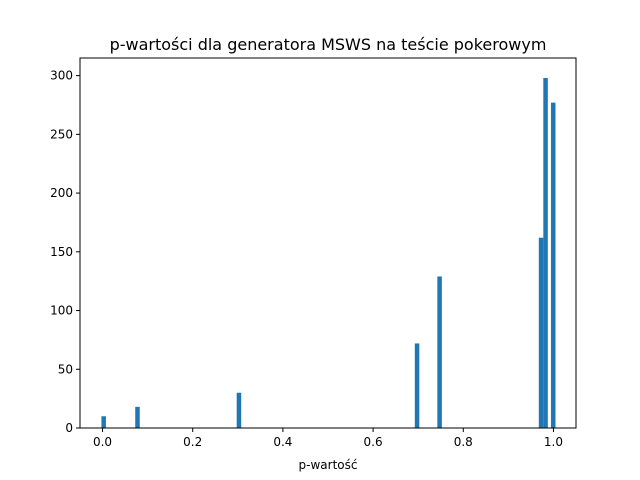 The image size is (640, 480). I want to click on x-axis-label: p-wartość, so click(328, 465).